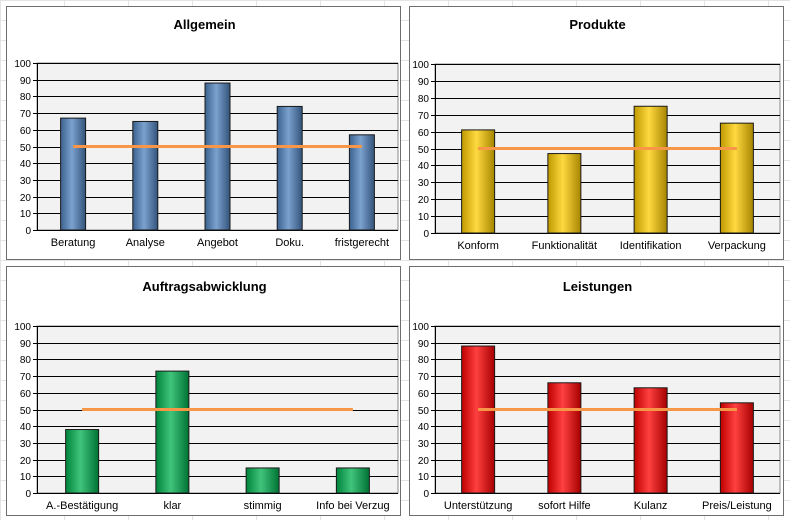 This screenshot has height=520, width=790. I want to click on x-category-label: klar, so click(173, 506).